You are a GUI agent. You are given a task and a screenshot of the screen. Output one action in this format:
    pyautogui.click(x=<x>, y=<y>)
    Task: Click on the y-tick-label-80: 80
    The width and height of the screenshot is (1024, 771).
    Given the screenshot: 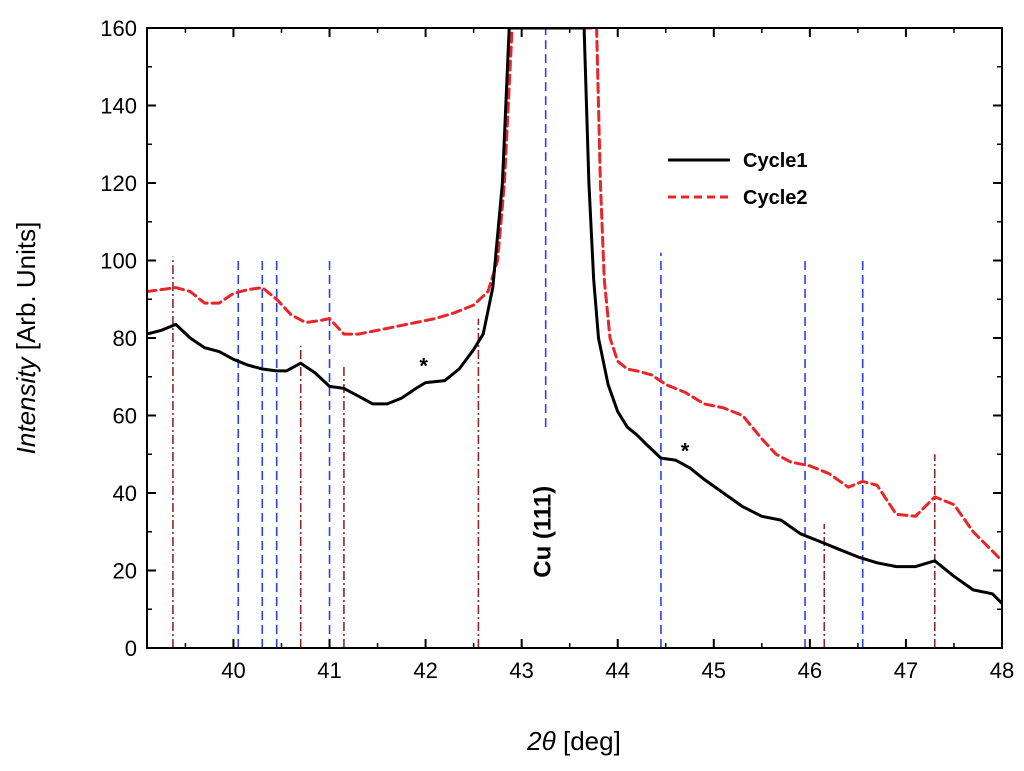 What is the action you would take?
    pyautogui.click(x=125, y=338)
    